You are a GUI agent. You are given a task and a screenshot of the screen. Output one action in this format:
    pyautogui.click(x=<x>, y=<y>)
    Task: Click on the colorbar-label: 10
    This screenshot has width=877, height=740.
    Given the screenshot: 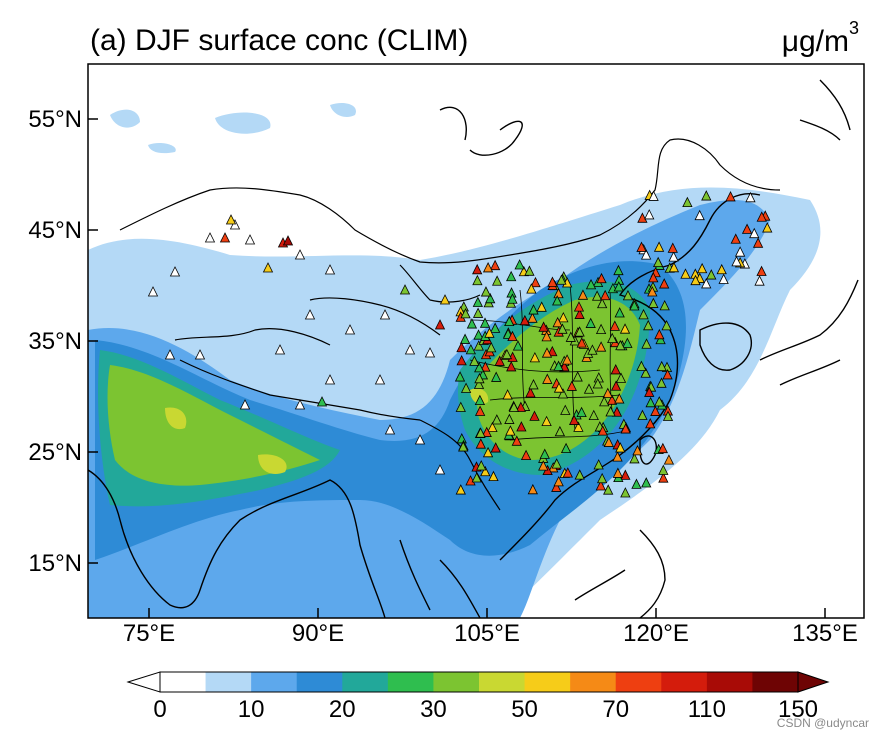 What is the action you would take?
    pyautogui.click(x=251, y=709)
    